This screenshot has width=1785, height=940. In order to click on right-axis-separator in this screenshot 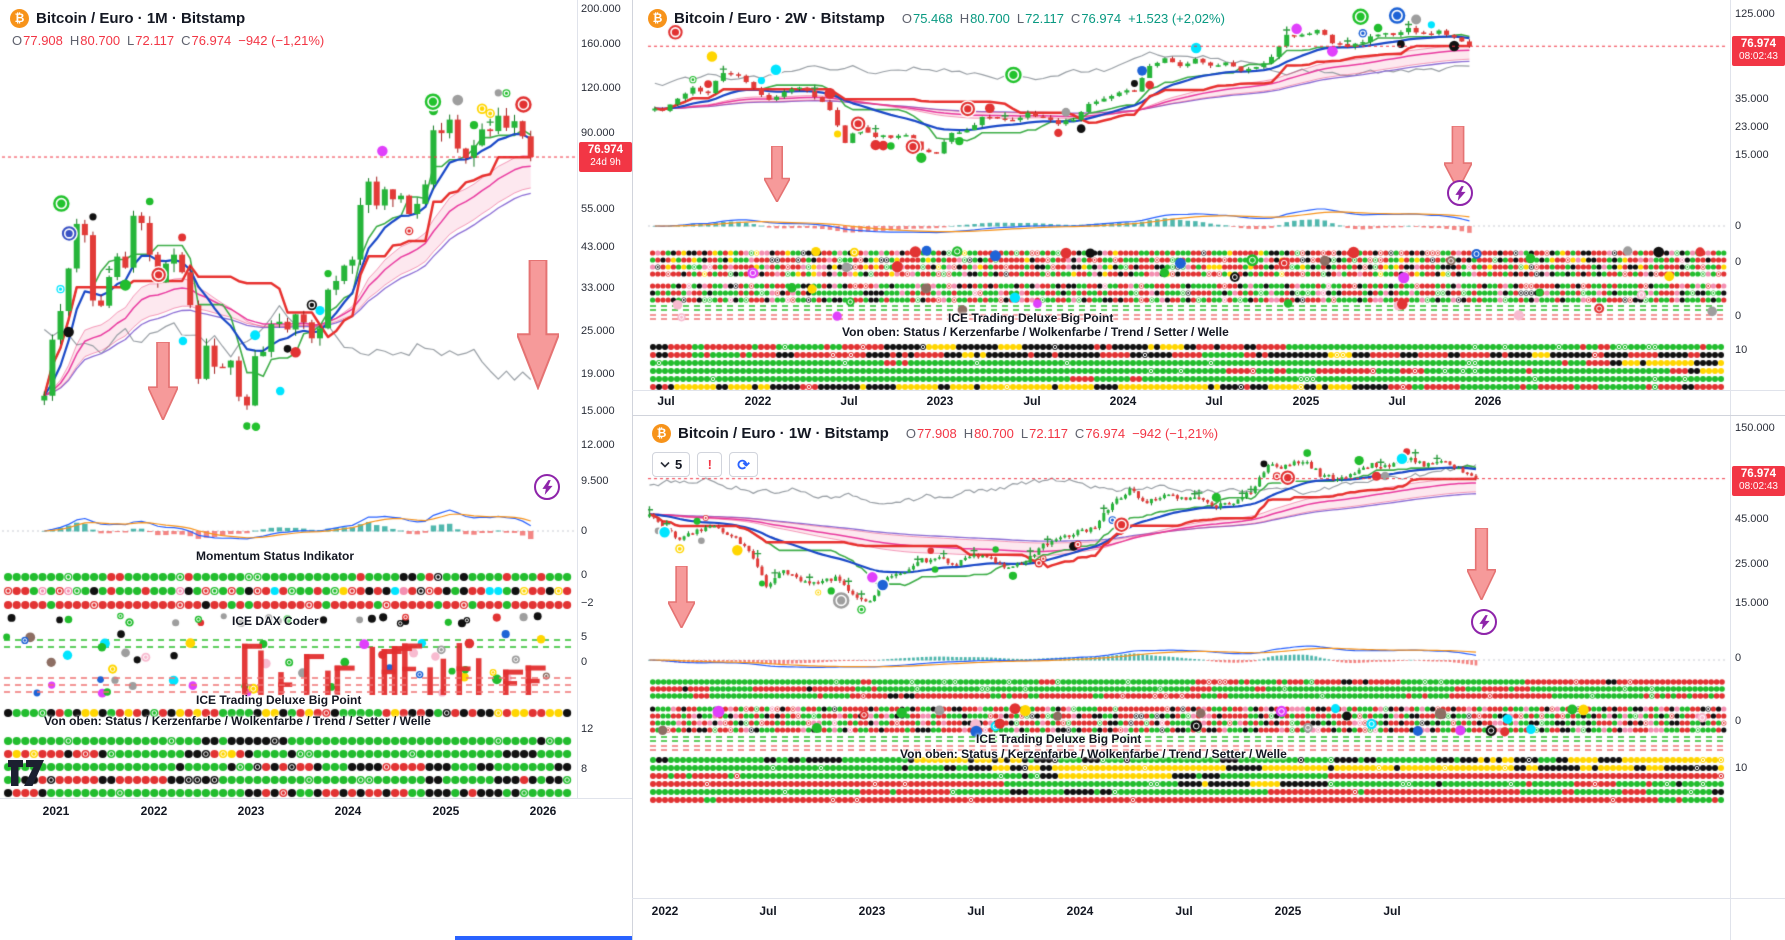, I will do `click(1730, 470)`.